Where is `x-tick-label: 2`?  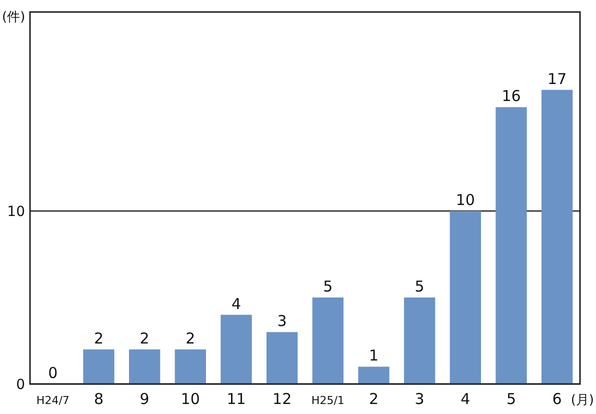 x-tick-label: 2 is located at coordinates (373, 399).